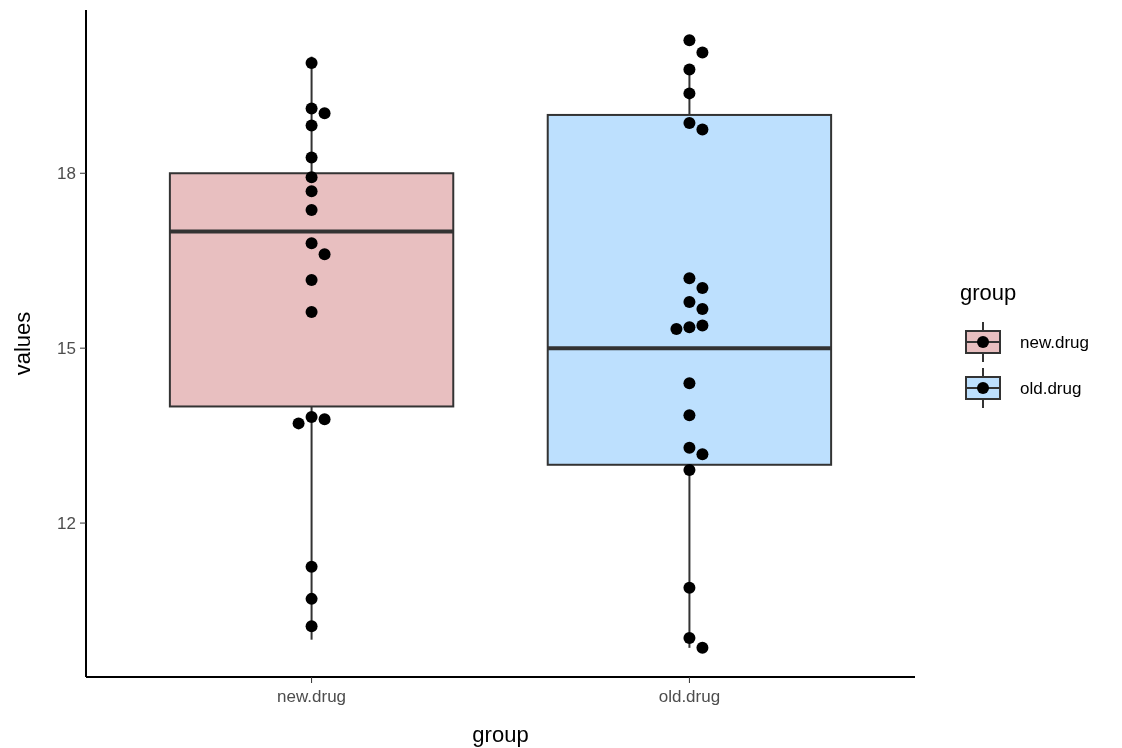 This screenshot has height=748, width=1122. What do you see at coordinates (500, 734) in the screenshot?
I see `x-axis-title: group` at bounding box center [500, 734].